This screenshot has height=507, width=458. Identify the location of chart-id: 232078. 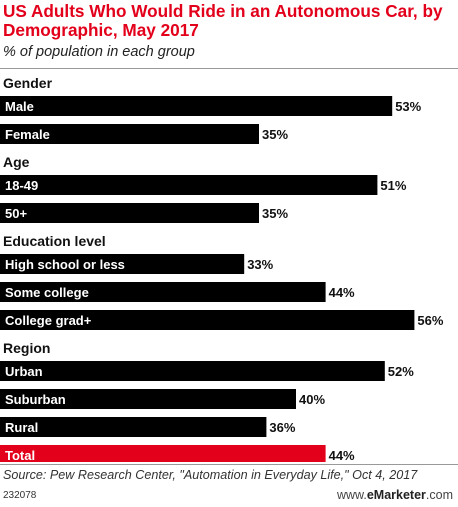
(20, 495).